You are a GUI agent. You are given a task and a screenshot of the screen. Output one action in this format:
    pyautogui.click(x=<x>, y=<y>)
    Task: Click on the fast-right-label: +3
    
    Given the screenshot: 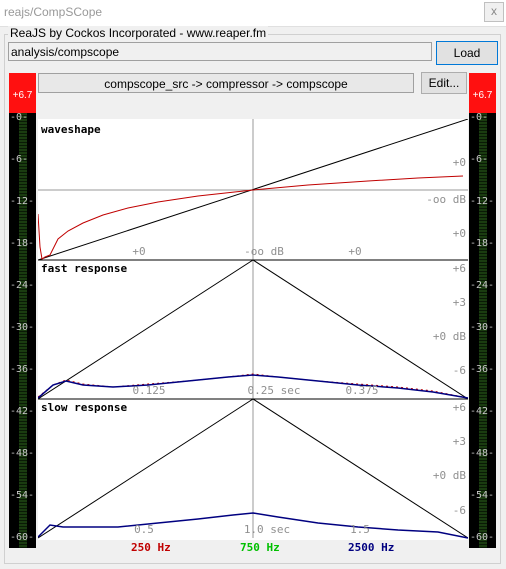 What is the action you would take?
    pyautogui.click(x=459, y=302)
    